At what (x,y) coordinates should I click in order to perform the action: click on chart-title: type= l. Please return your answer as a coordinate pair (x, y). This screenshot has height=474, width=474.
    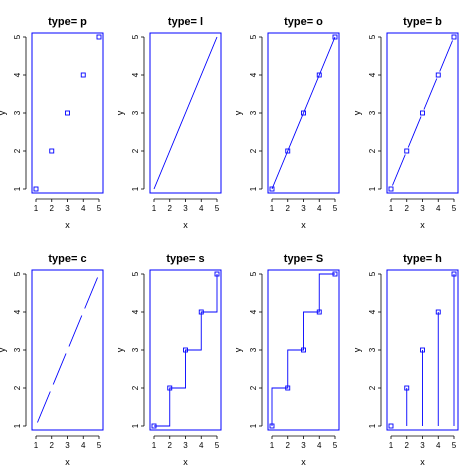
    Looking at the image, I should click on (185, 22).